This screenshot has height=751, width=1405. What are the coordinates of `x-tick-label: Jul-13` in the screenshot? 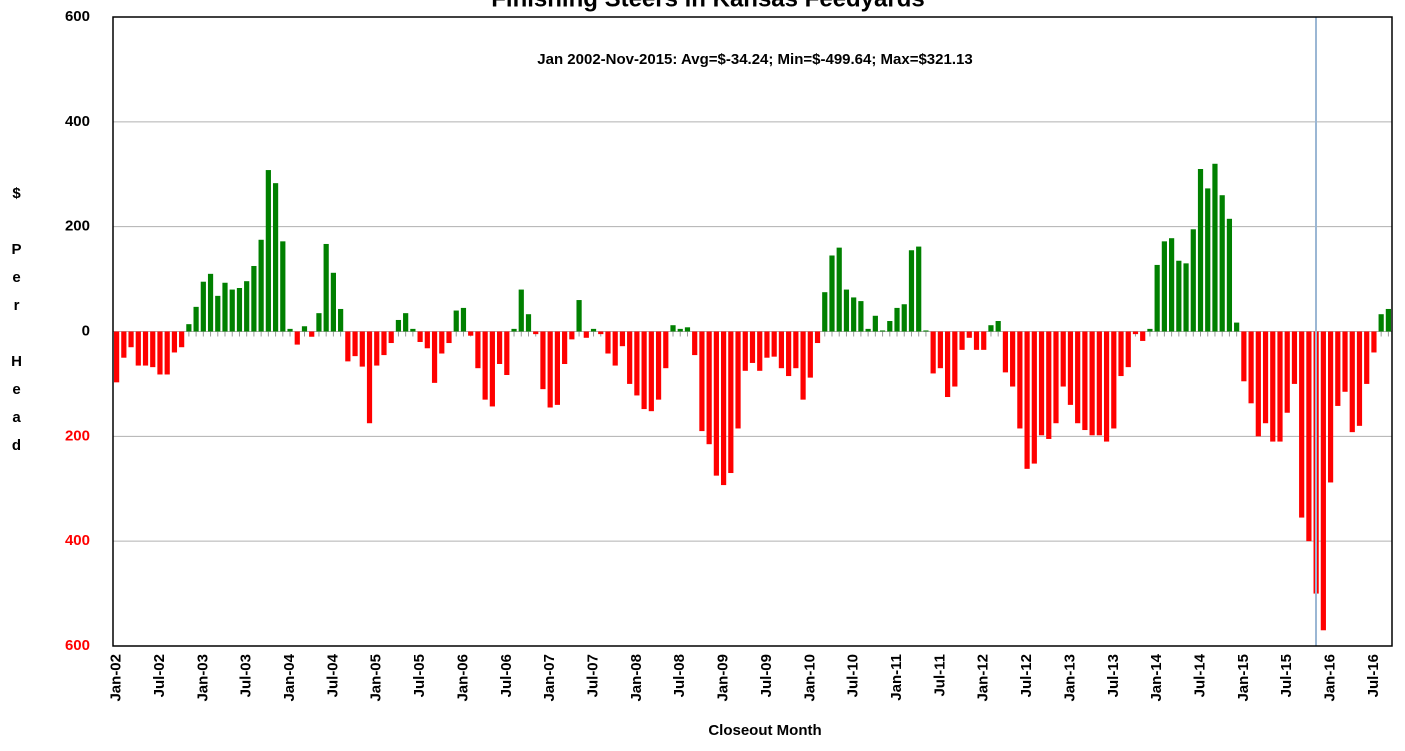 It's located at (1113, 675).